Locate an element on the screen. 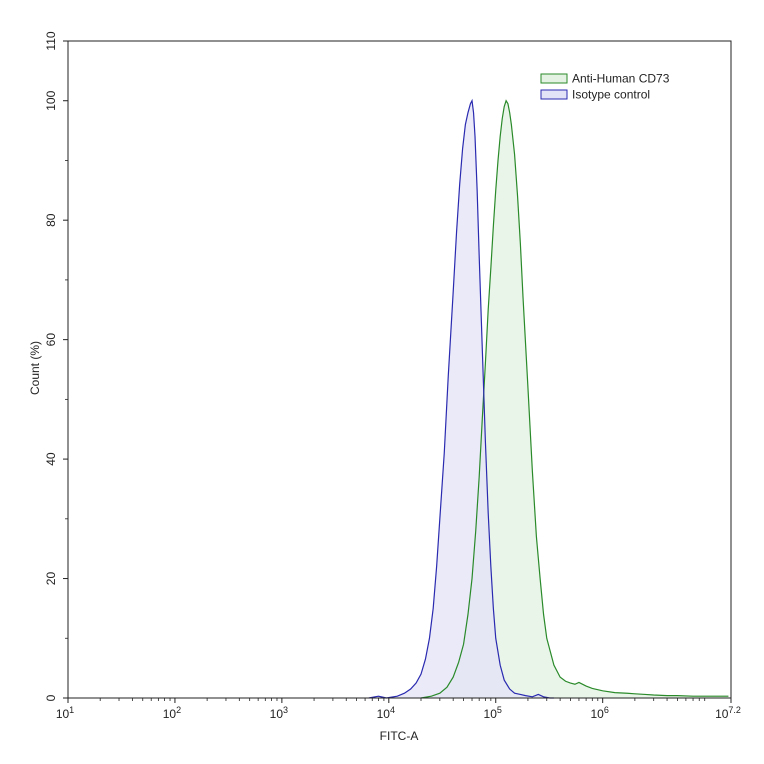  x-tick-label: 10⁴ is located at coordinates (386, 713).